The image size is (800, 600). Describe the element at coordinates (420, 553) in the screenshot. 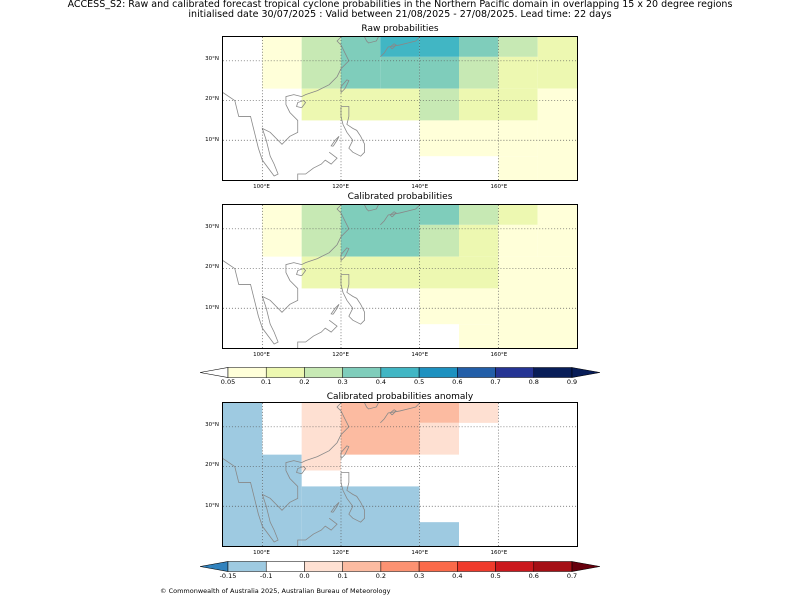

I see `anom-lon-tick-label: 140°E` at that location.